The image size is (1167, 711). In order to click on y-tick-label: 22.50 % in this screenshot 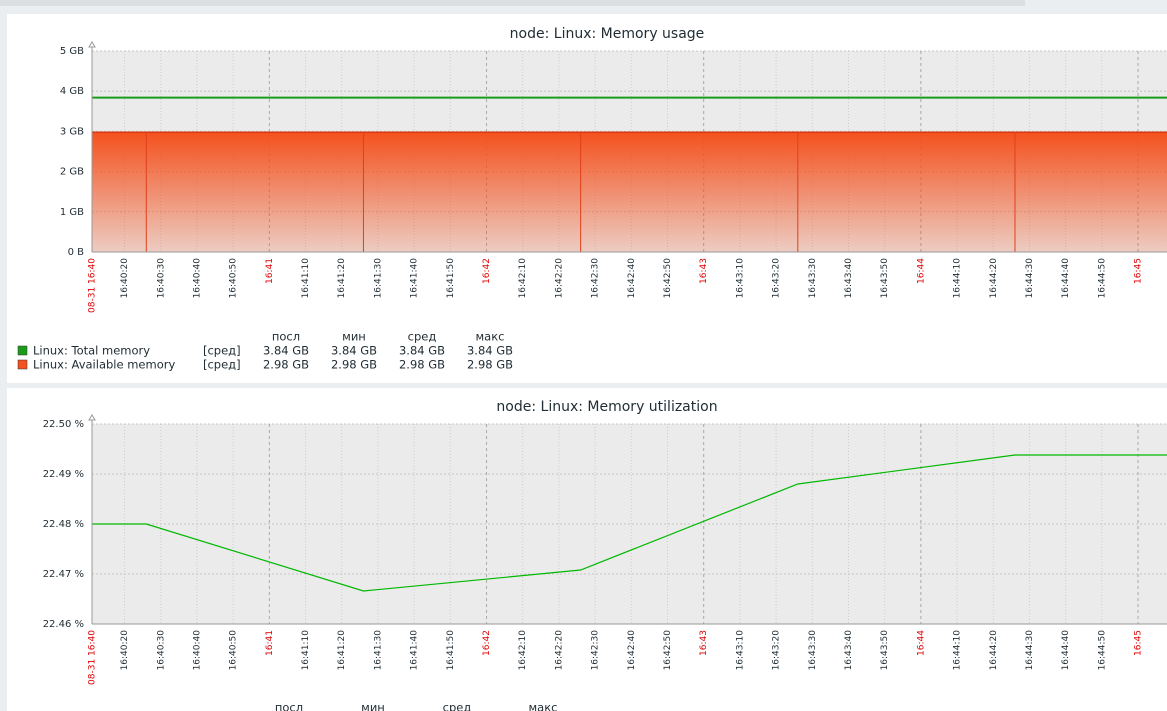, I will do `click(63, 424)`.